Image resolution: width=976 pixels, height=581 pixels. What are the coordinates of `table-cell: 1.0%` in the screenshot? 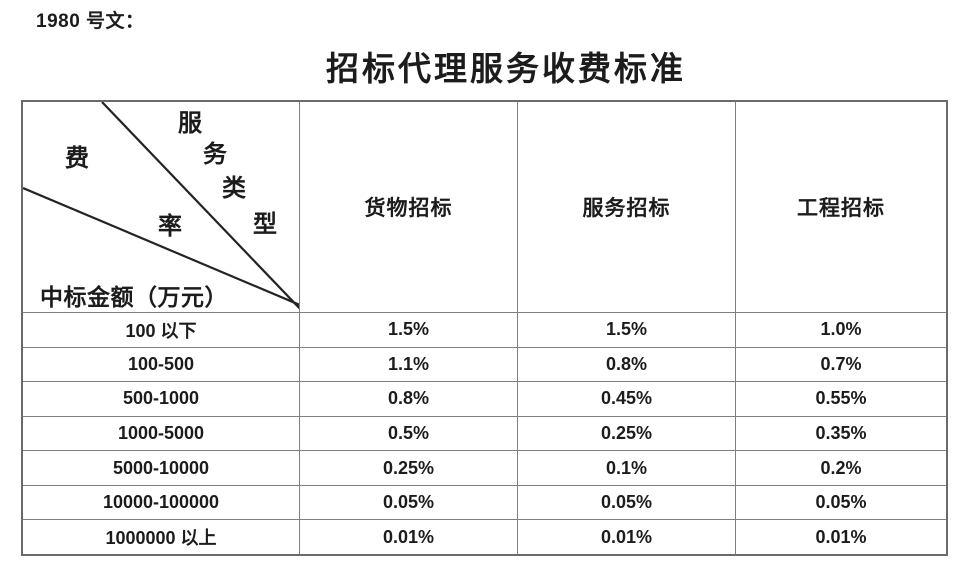 It's located at (840, 329).